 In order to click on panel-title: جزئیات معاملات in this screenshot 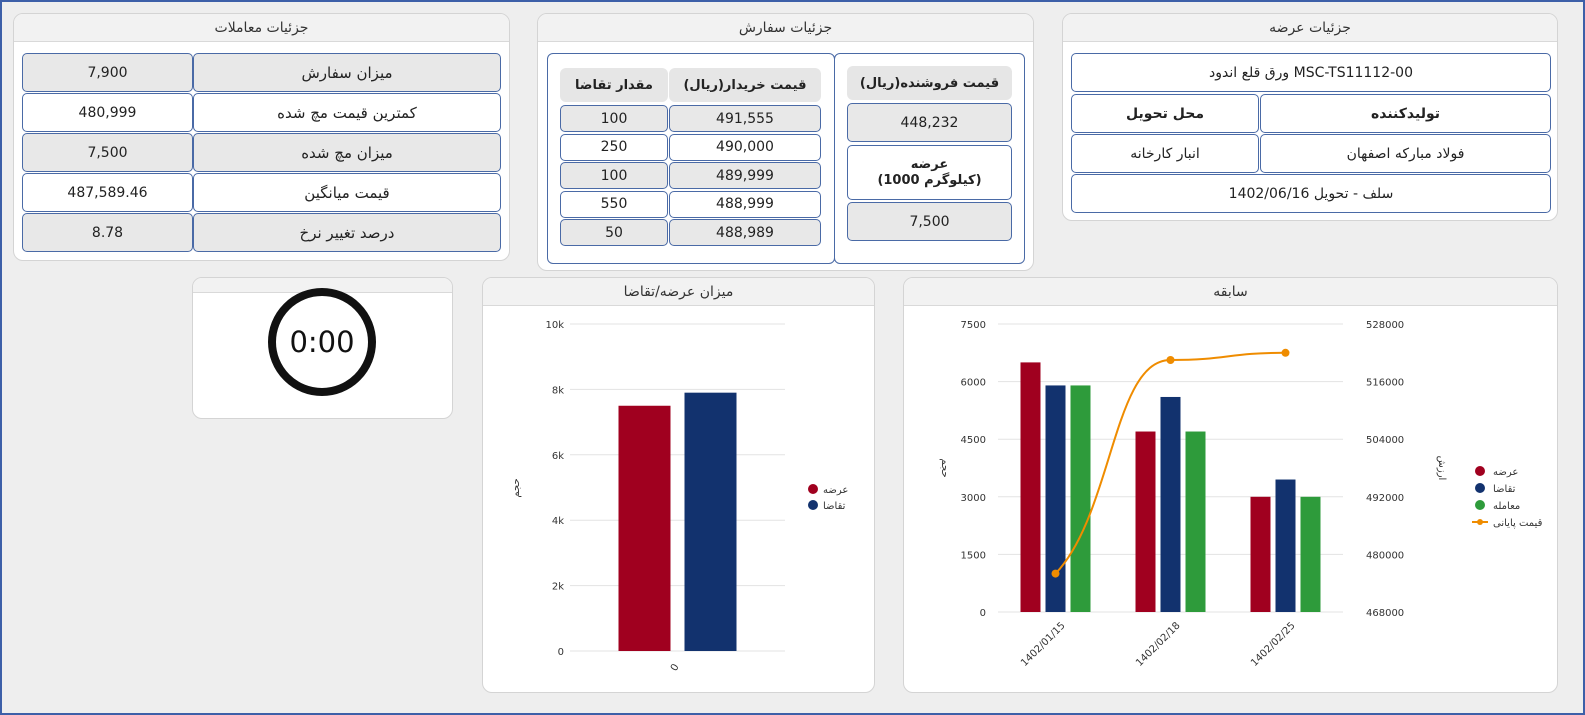, I will do `click(261, 28)`.